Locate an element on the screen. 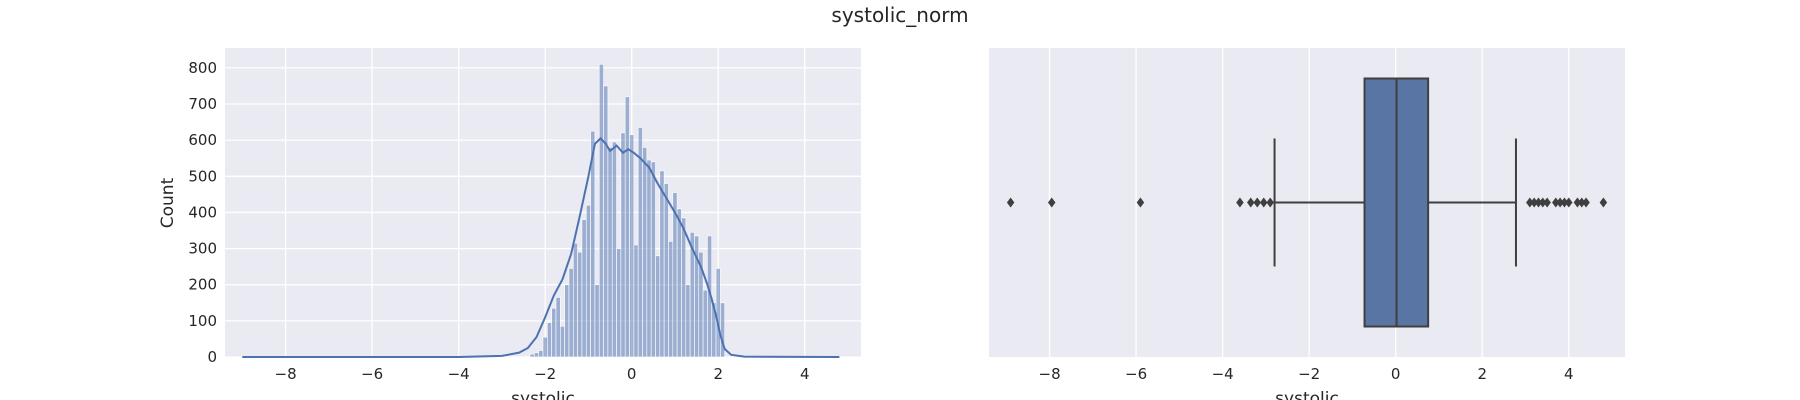  boxplot-body is located at coordinates (1395, 202).